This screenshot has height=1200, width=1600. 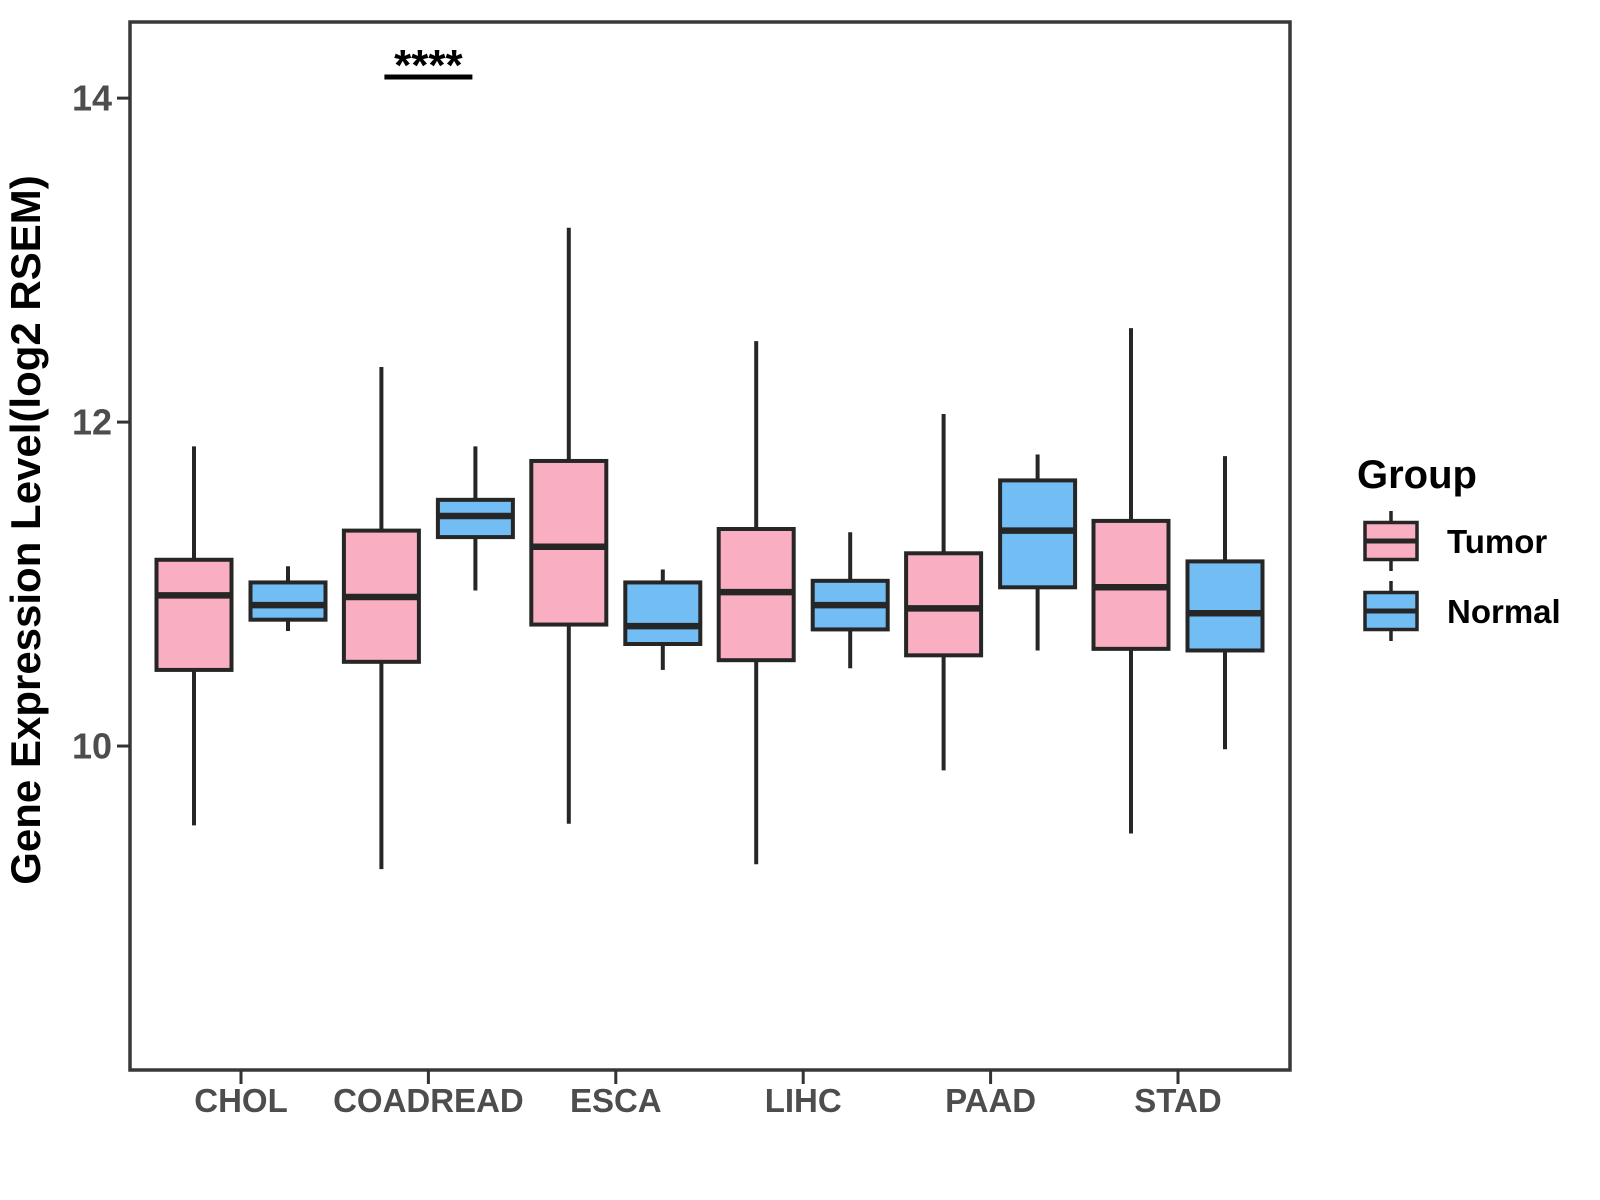 What do you see at coordinates (803, 1100) in the screenshot?
I see `x-tick-label: LIHC` at bounding box center [803, 1100].